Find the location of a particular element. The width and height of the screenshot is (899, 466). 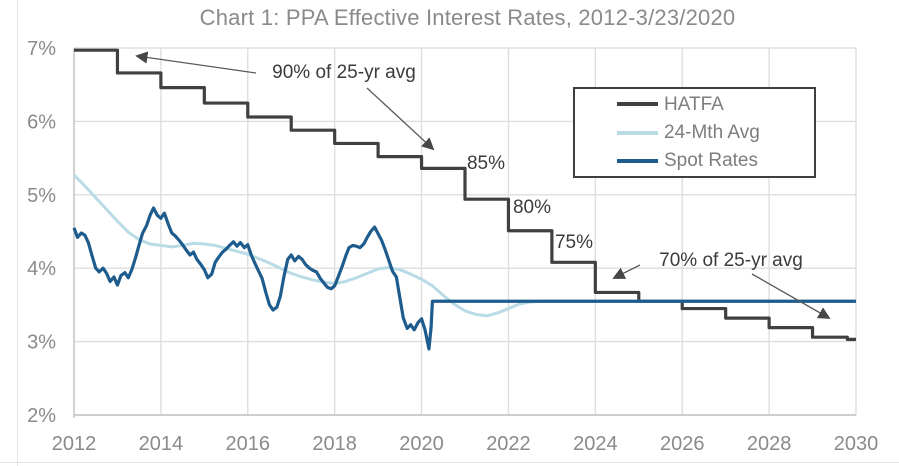

ann-90pct: 90% of 25-yr avg is located at coordinates (344, 72).